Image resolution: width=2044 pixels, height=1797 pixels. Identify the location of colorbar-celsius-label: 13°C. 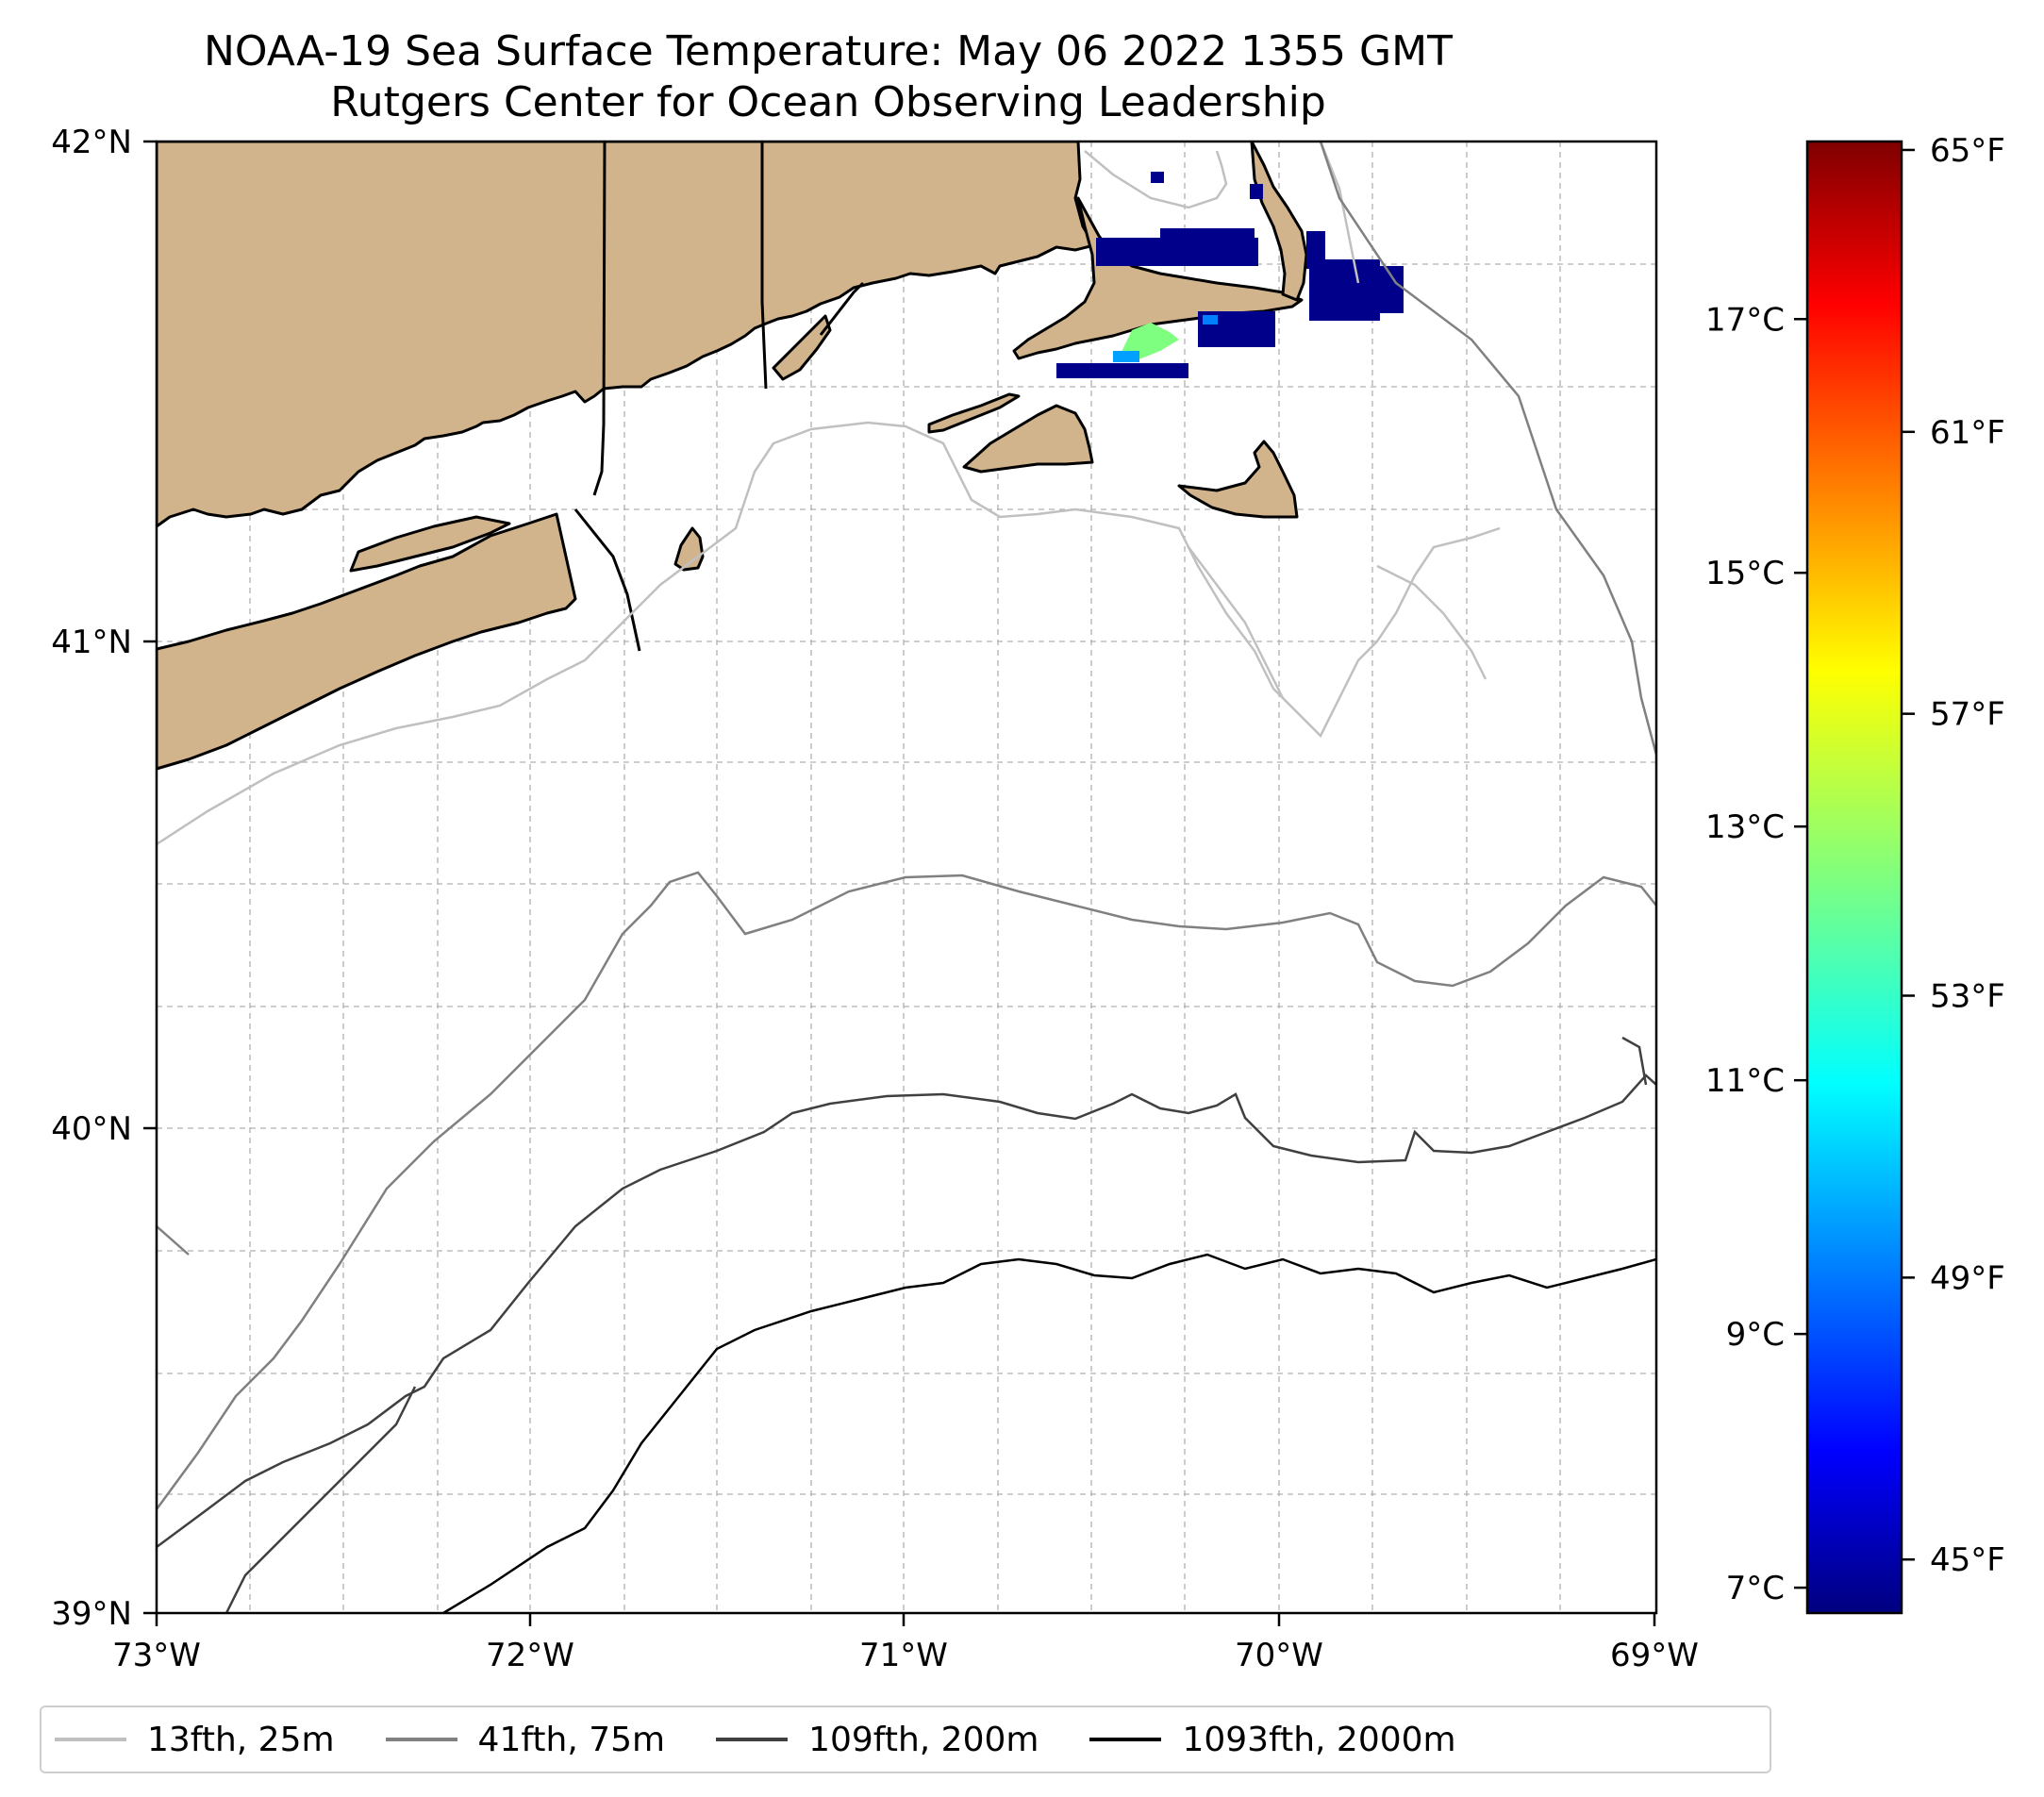
(1745, 827).